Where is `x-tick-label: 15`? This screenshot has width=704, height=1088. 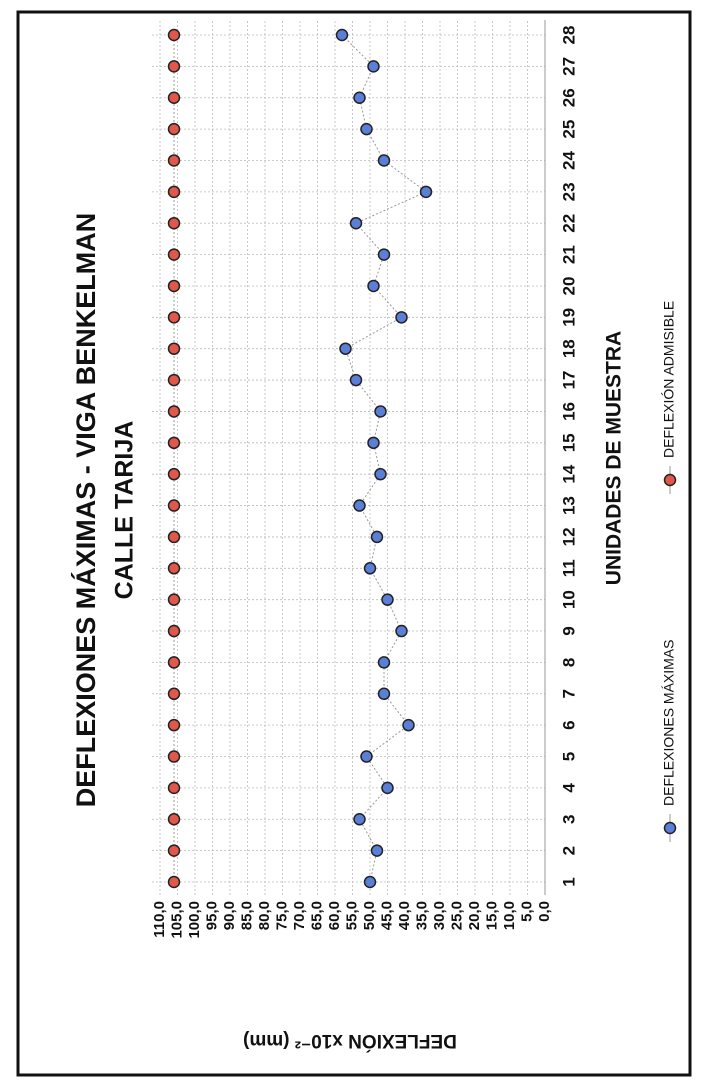 x-tick-label: 15 is located at coordinates (568, 442).